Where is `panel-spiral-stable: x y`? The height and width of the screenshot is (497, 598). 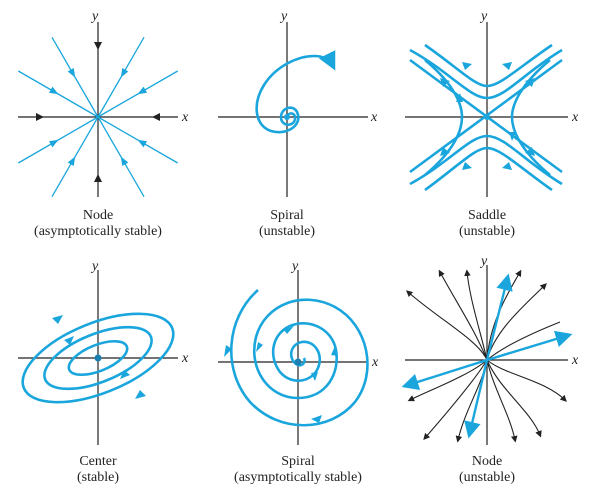
panel-spiral-stable: x y is located at coordinates (298, 352).